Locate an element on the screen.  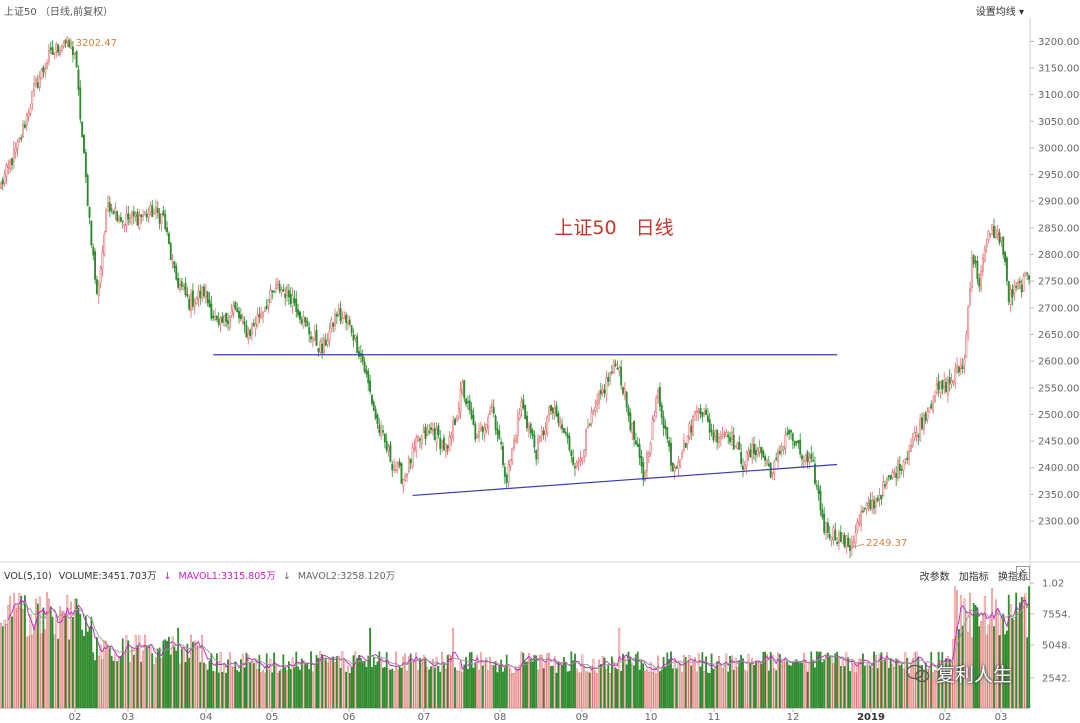
time-tick-label: 03 is located at coordinates (1001, 717).